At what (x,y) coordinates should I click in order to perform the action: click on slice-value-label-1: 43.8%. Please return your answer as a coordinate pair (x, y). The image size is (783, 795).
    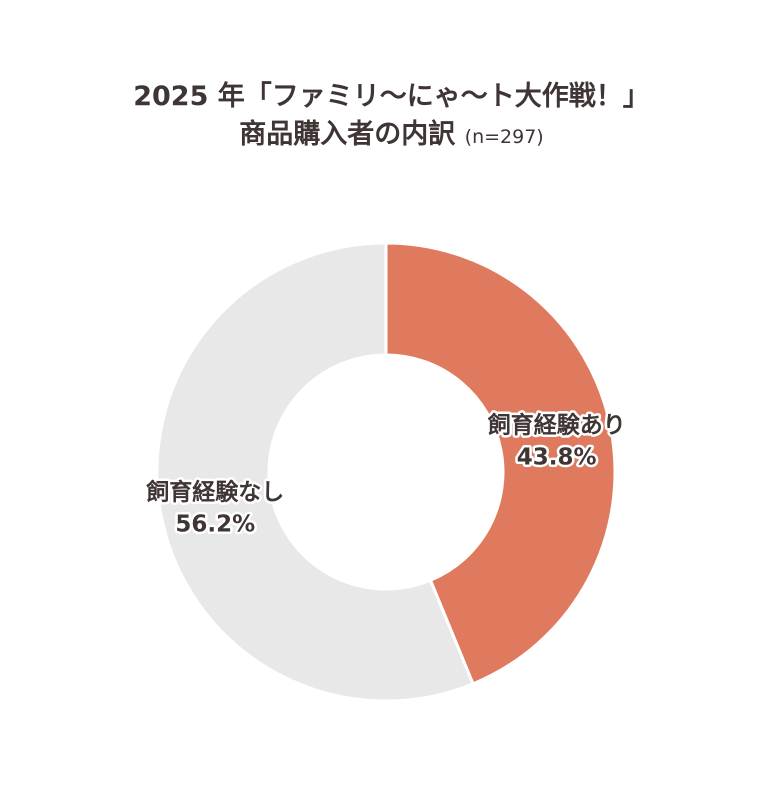
    Looking at the image, I should click on (557, 457).